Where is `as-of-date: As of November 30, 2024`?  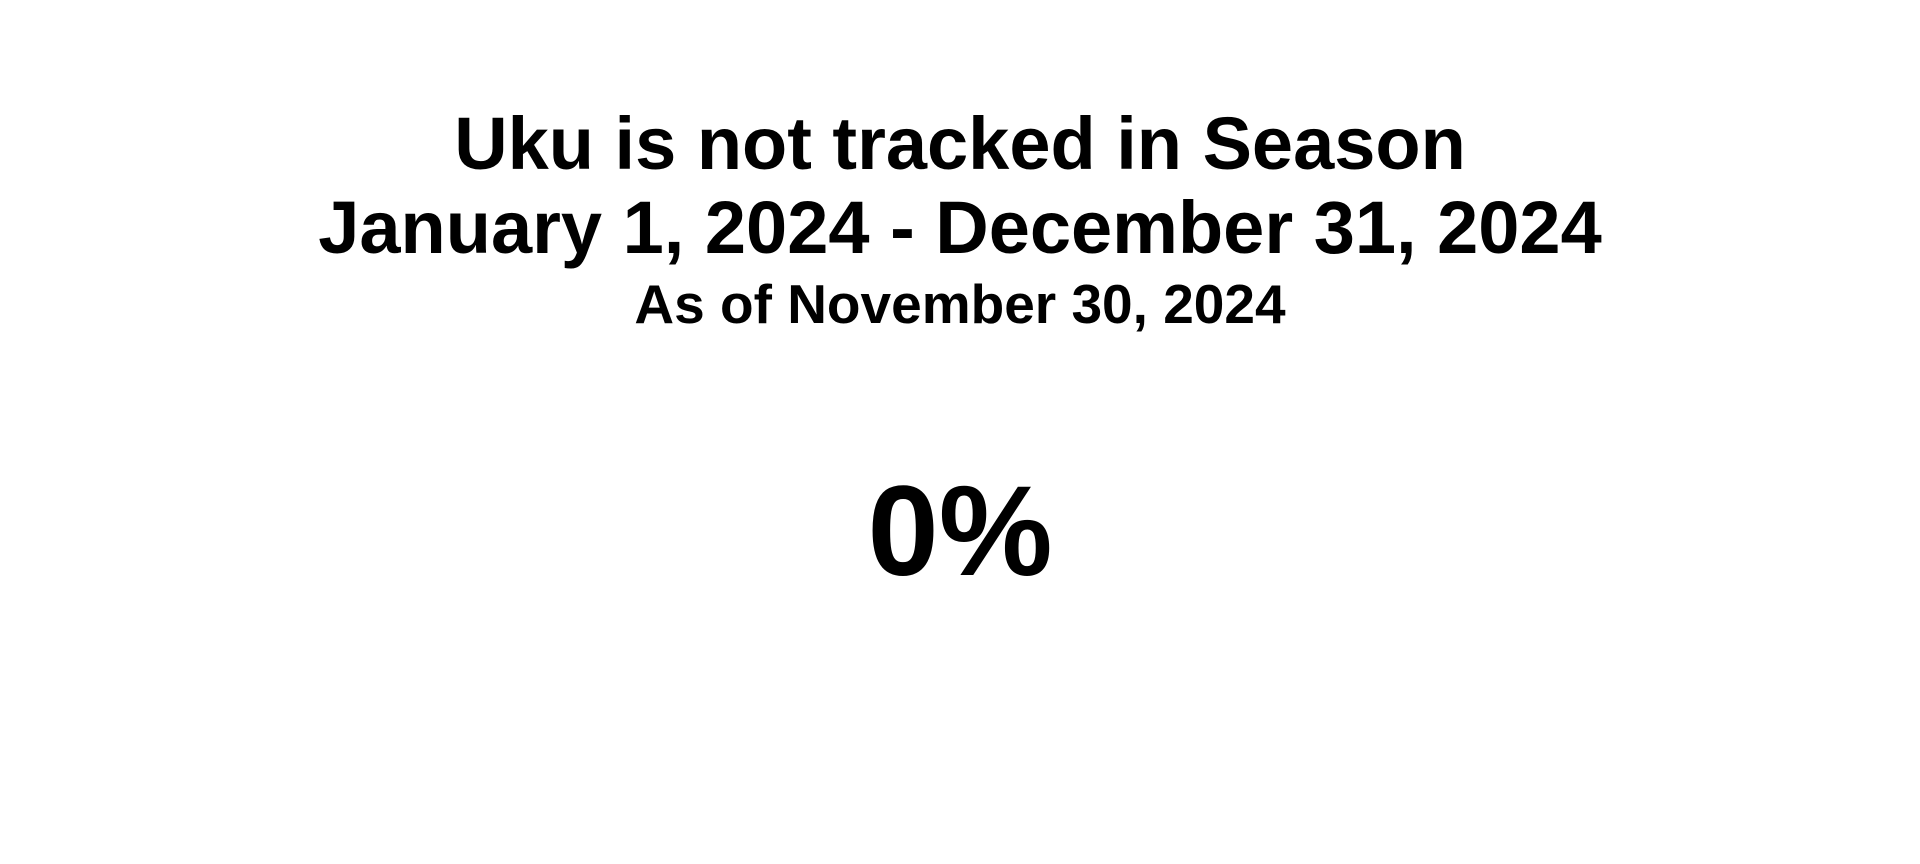 as-of-date: As of November 30, 2024 is located at coordinates (960, 304).